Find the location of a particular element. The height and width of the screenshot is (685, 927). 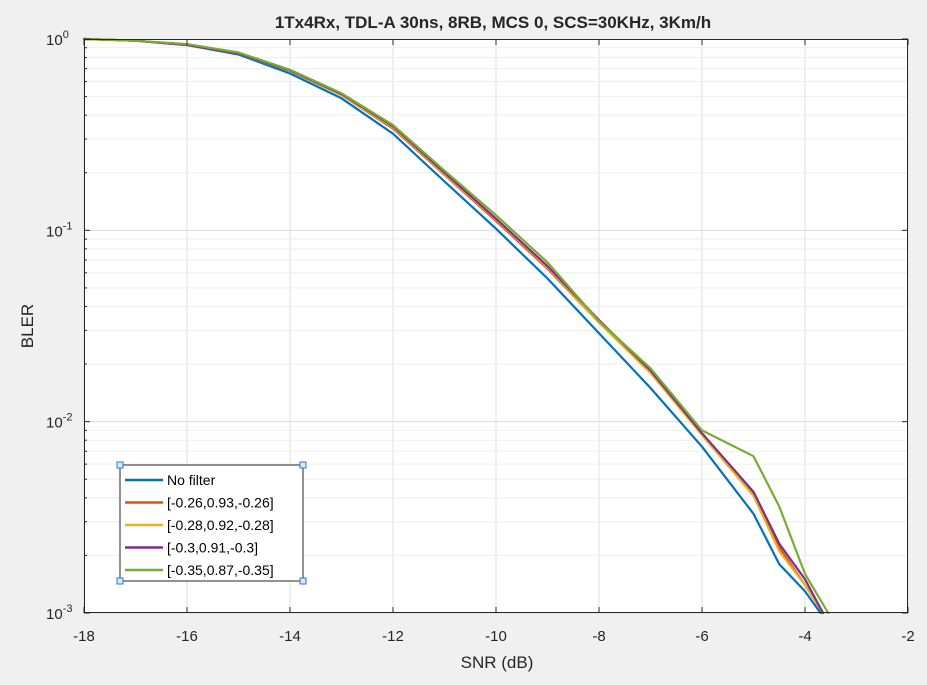

y-axis-label: BLER is located at coordinates (27, 326).